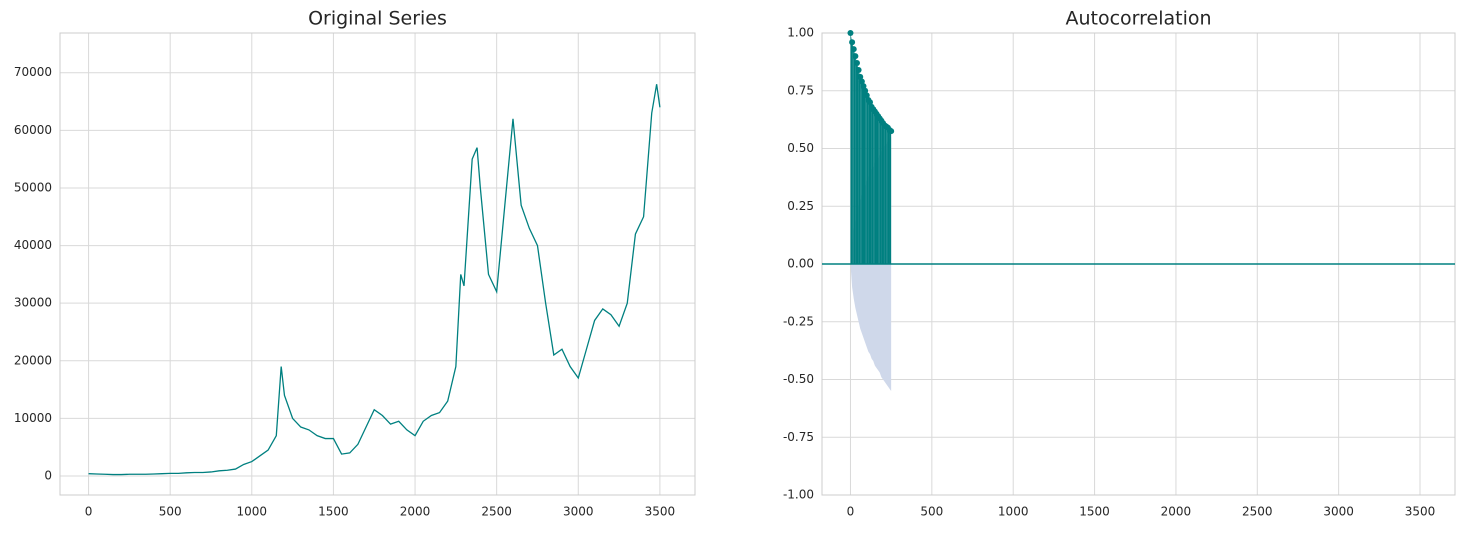 The image size is (1465, 535). I want to click on y-tick-label: -0.50, so click(798, 379).